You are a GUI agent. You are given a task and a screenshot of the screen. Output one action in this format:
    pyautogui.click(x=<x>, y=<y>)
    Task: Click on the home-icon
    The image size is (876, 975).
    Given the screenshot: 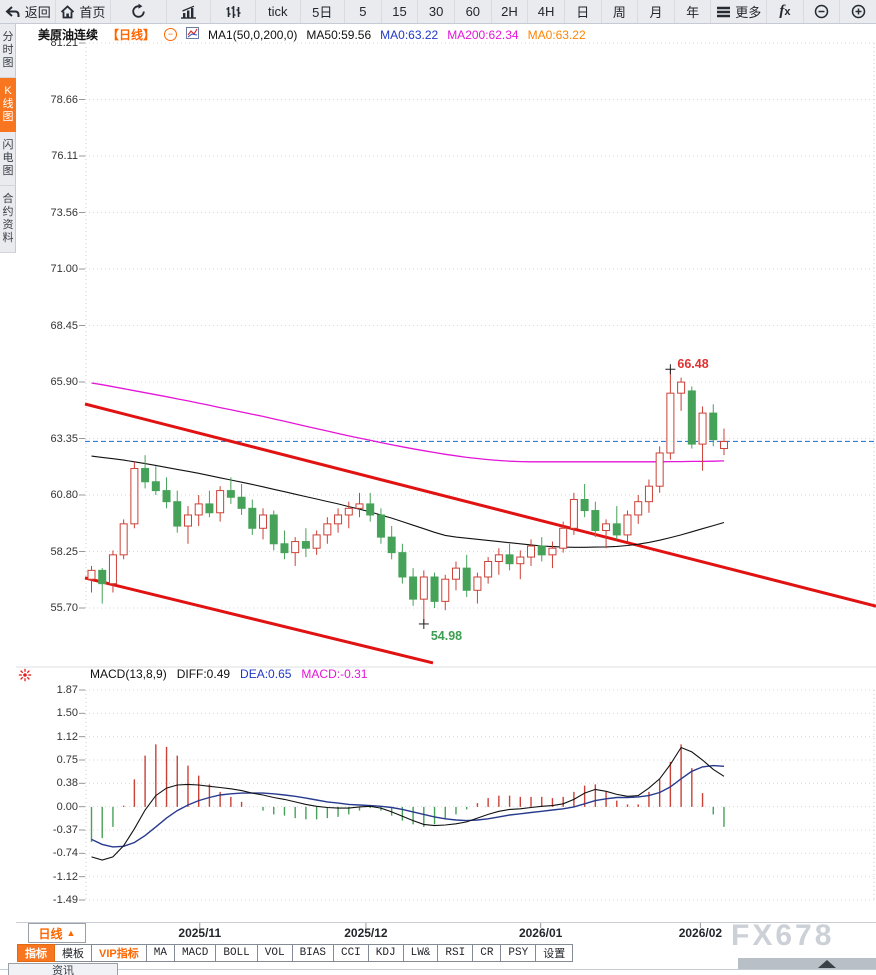 What is the action you would take?
    pyautogui.click(x=67, y=11)
    